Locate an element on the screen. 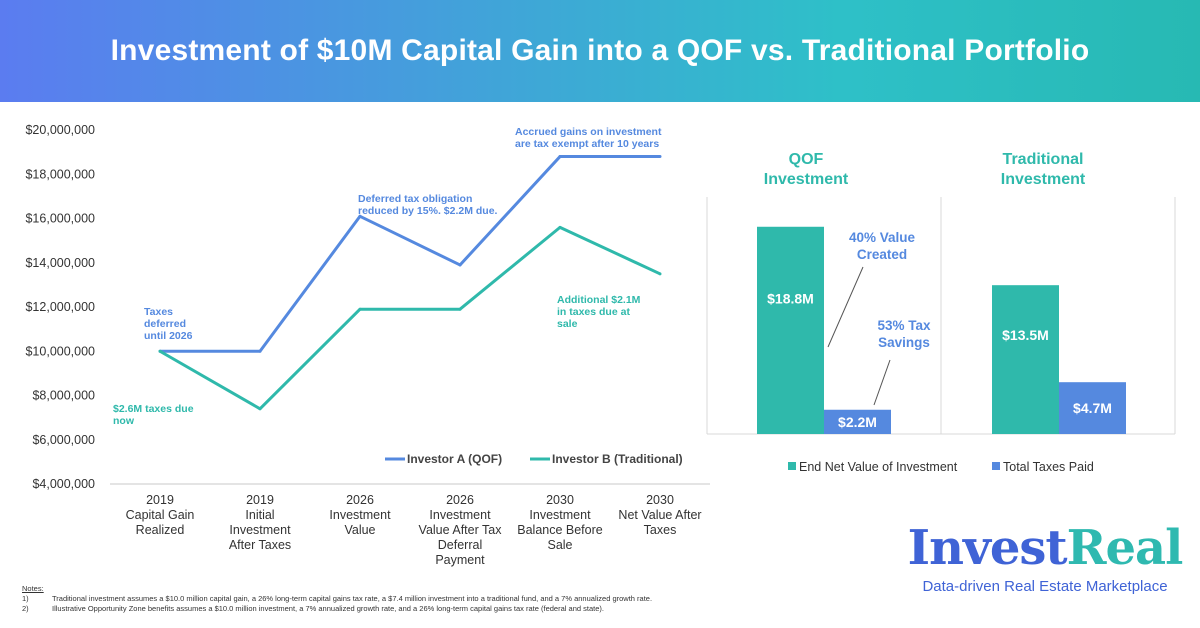 The height and width of the screenshot is (628, 1200). logo-wordmark: InvestReal is located at coordinates (1045, 548).